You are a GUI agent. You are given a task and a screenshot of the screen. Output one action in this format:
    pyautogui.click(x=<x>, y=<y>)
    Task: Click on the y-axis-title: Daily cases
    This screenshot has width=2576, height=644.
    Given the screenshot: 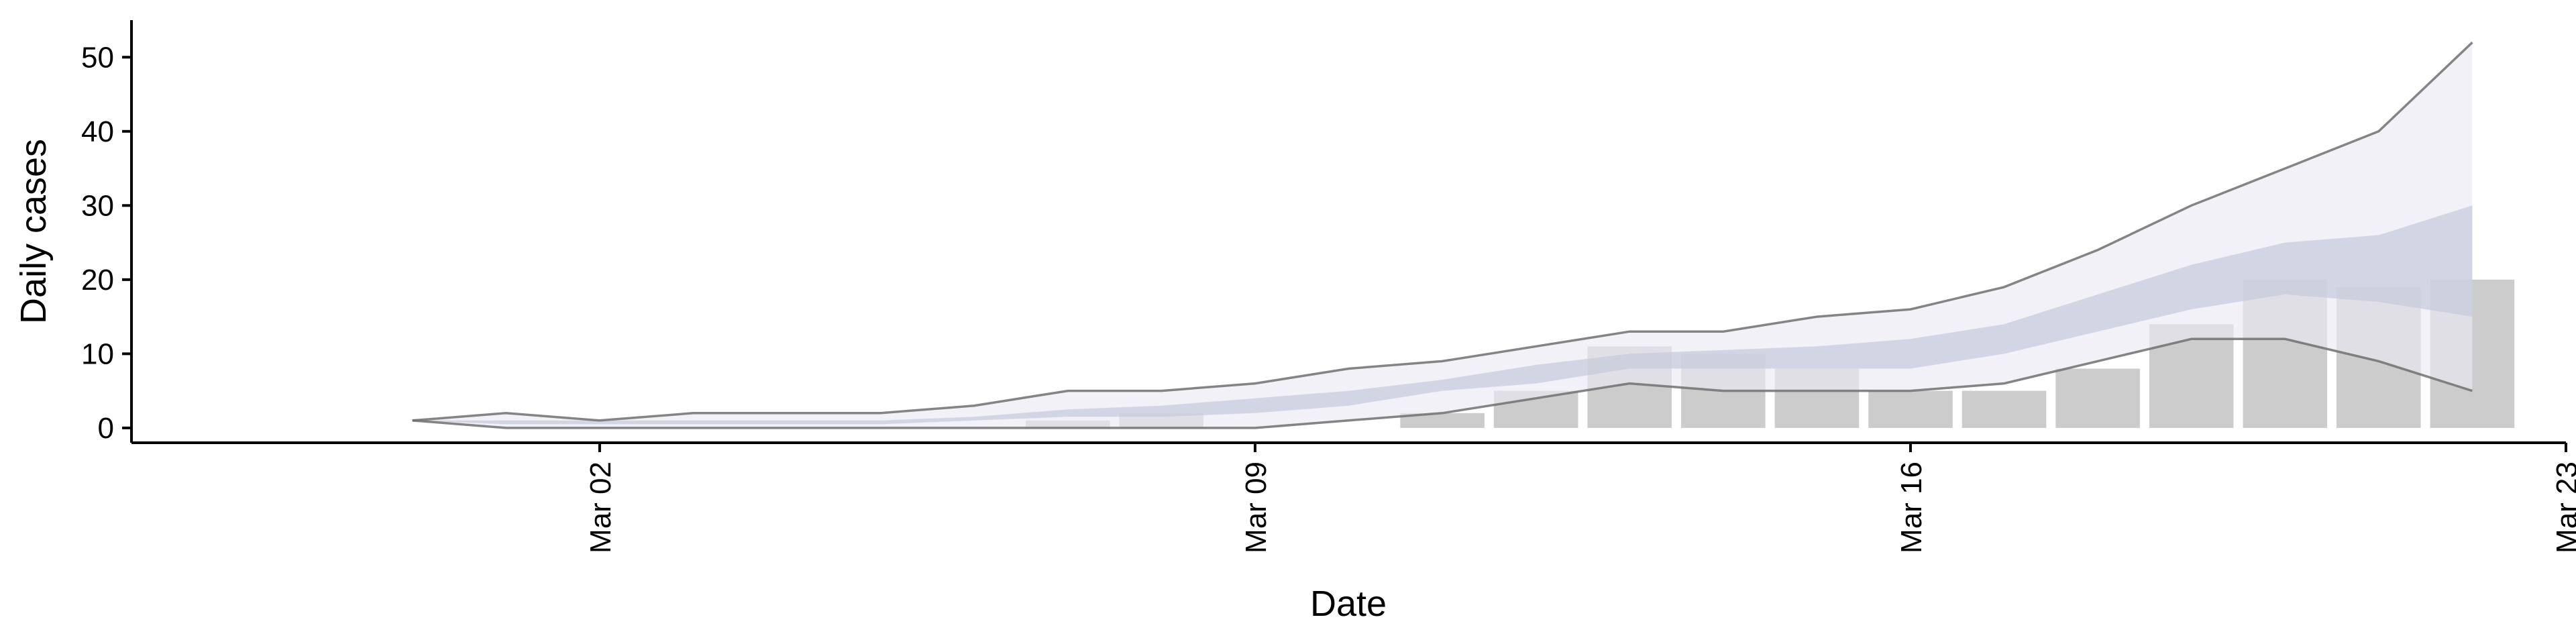 What is the action you would take?
    pyautogui.click(x=33, y=231)
    